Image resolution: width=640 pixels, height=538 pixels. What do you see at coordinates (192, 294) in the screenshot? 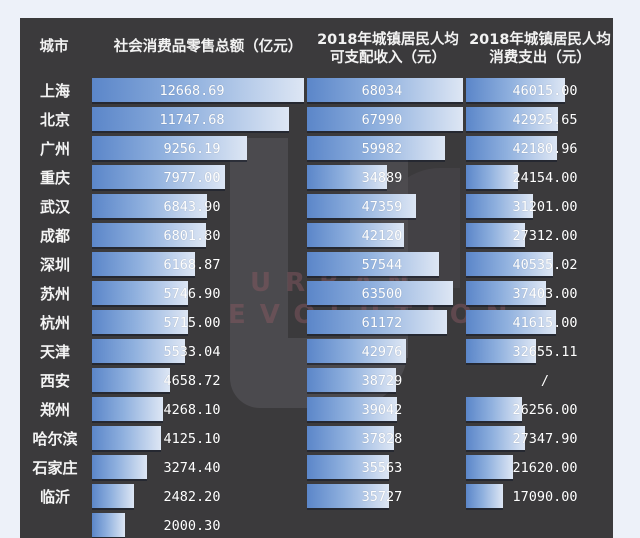
I see `retail-sales-value: 5746.90` at bounding box center [192, 294].